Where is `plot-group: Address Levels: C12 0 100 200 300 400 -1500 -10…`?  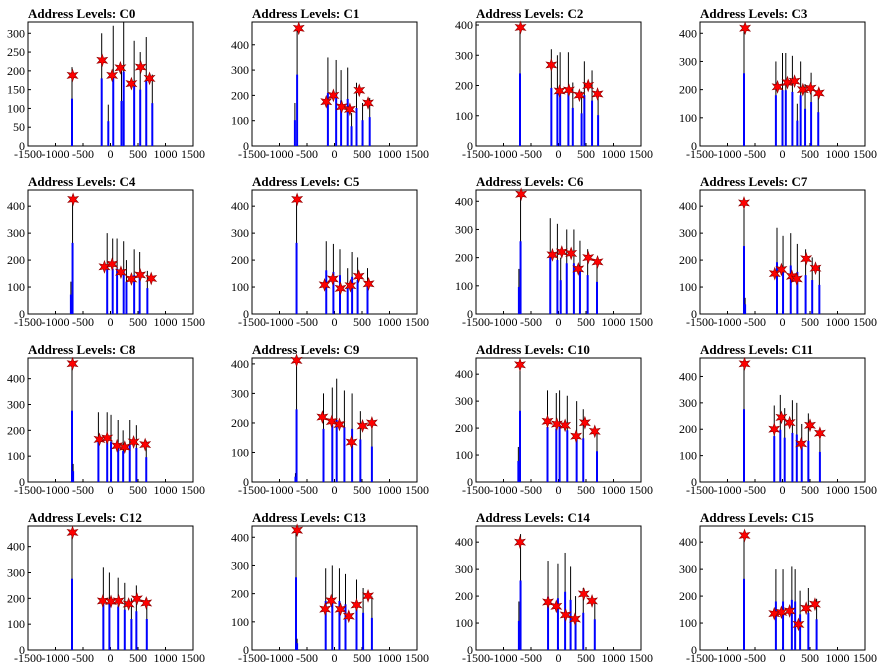 plot-group: Address Levels: C12 0 100 200 300 400 -1500 -10… is located at coordinates (106, 587).